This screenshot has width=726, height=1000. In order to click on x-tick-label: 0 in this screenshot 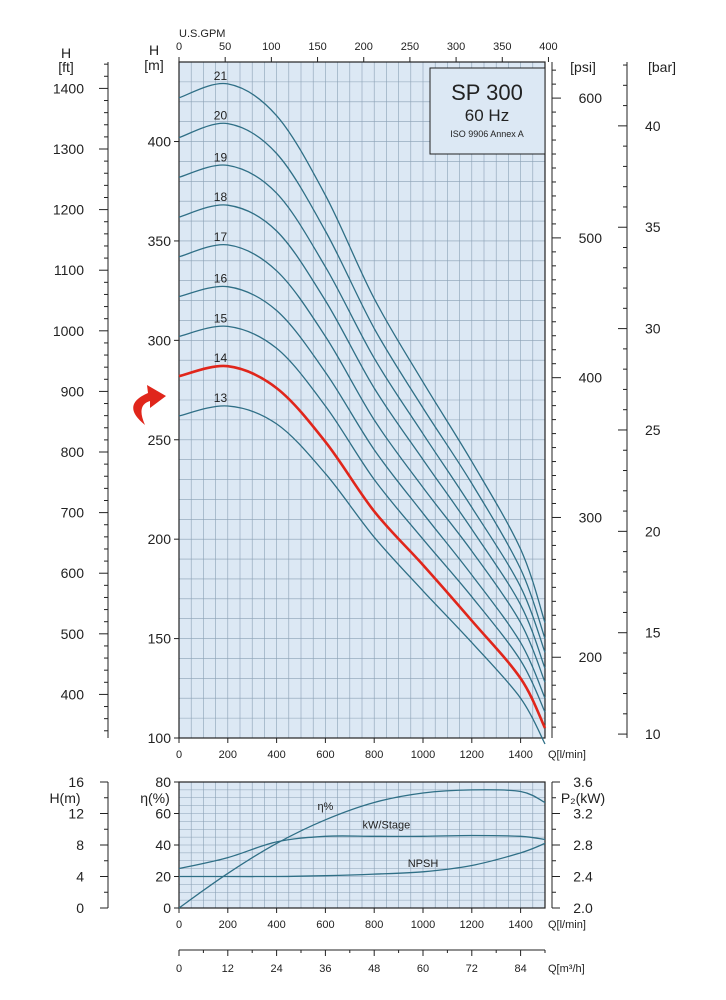, I will do `click(179, 755)`.